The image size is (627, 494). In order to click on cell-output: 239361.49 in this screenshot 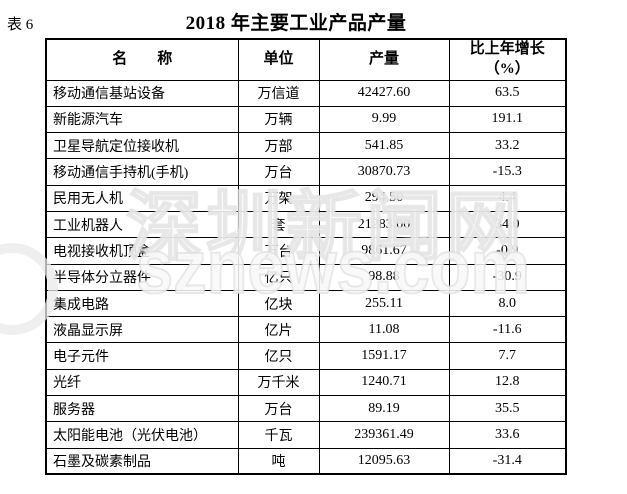, I will do `click(384, 435)`.